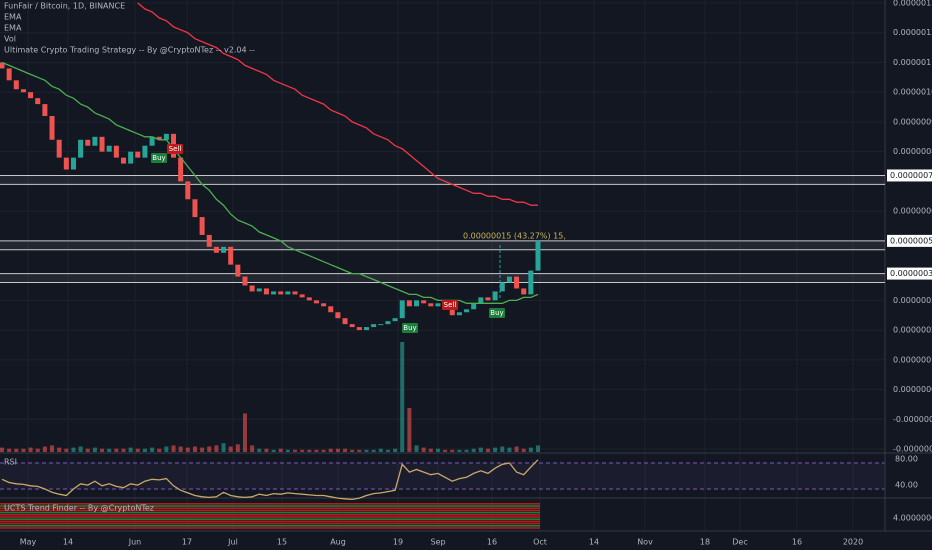  Describe the element at coordinates (409, 328) in the screenshot. I see `signal-label: Buy` at that location.